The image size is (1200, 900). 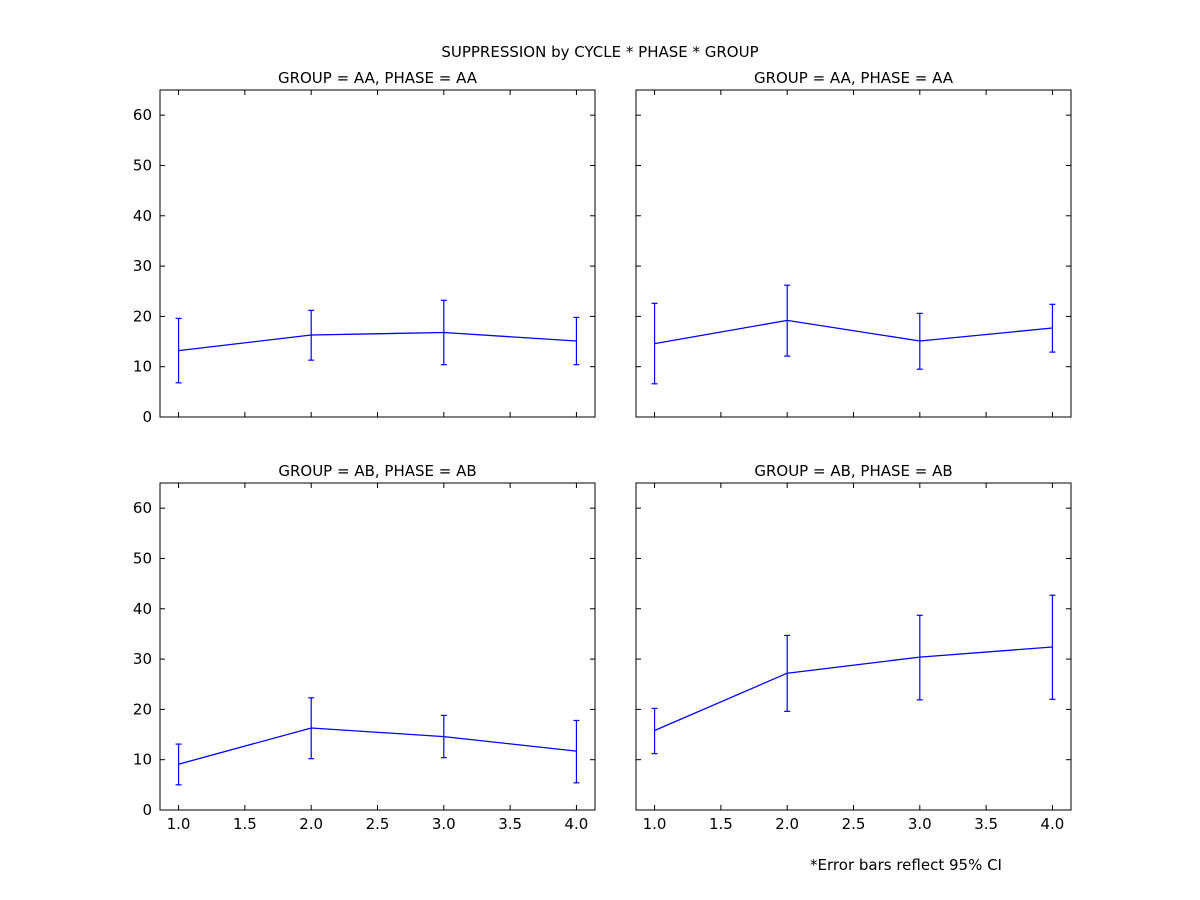 I want to click on subplot-2: GROUP = AA, PHASE = AA, so click(x=853, y=243).